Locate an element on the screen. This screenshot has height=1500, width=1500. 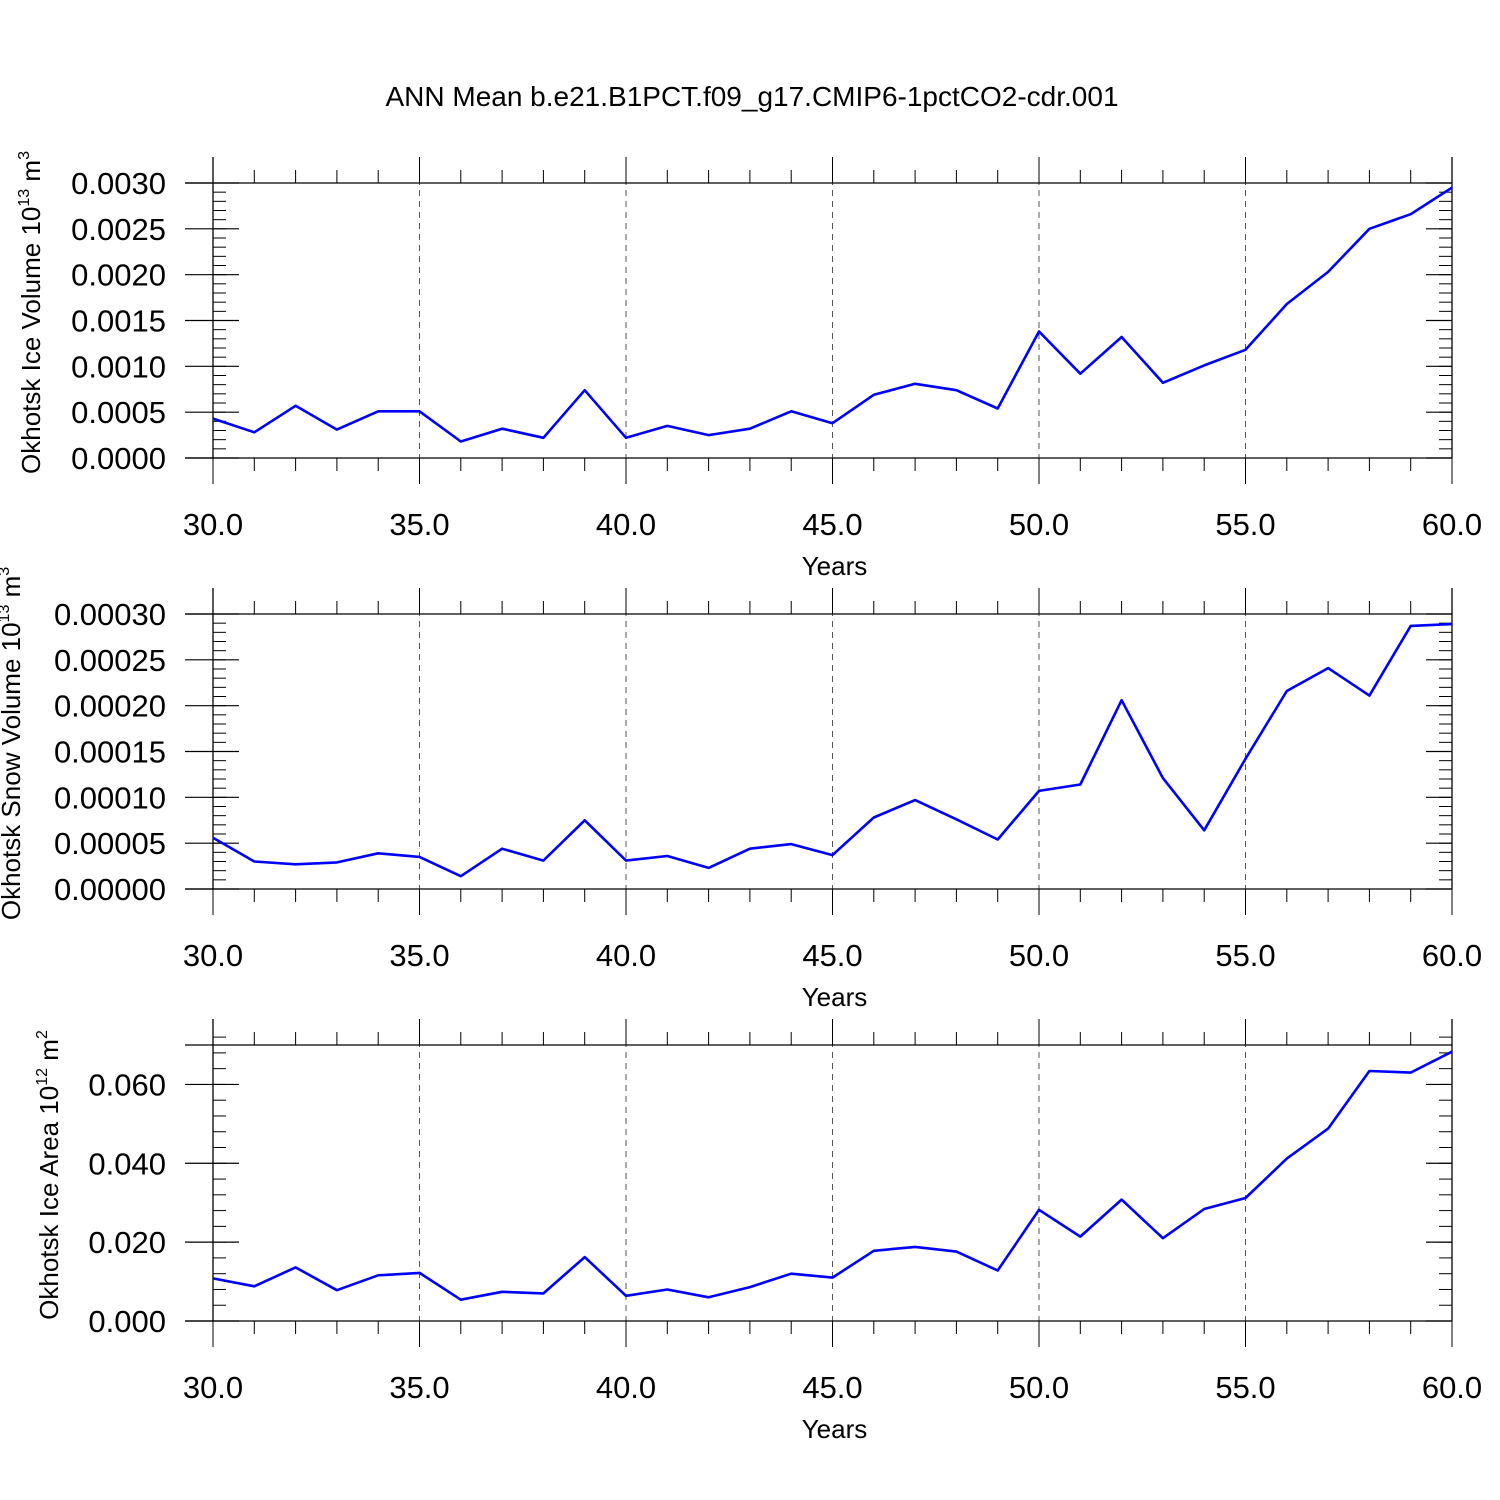
y-tick-label: 0.0000 is located at coordinates (118, 458).